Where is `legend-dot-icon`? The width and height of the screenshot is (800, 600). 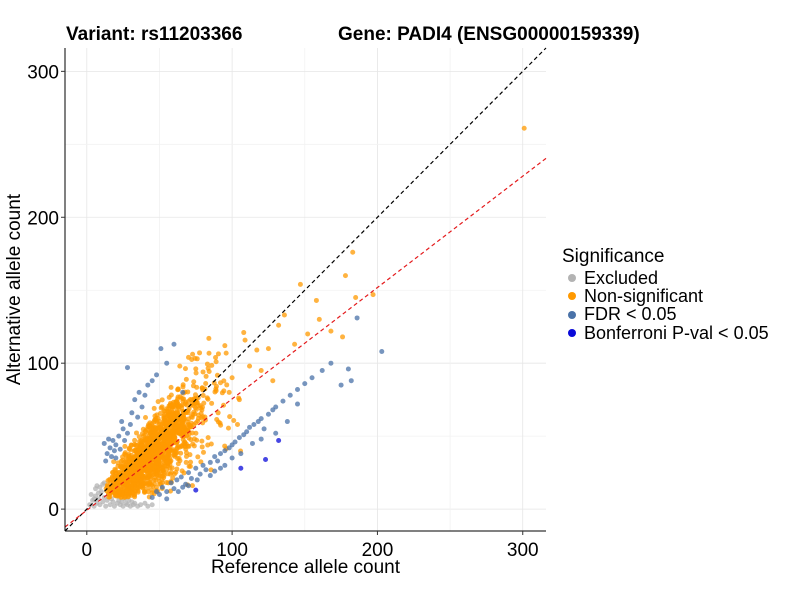
legend-dot-icon is located at coordinates (572, 314).